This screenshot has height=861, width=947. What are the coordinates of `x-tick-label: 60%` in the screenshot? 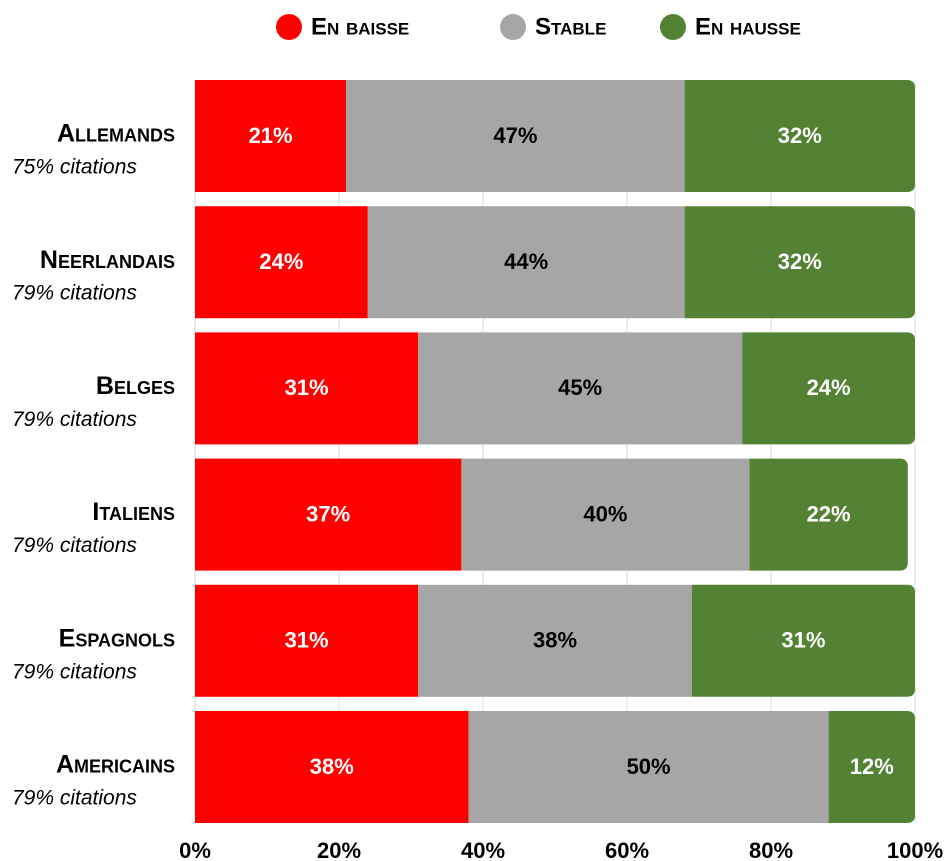 It's located at (627, 849).